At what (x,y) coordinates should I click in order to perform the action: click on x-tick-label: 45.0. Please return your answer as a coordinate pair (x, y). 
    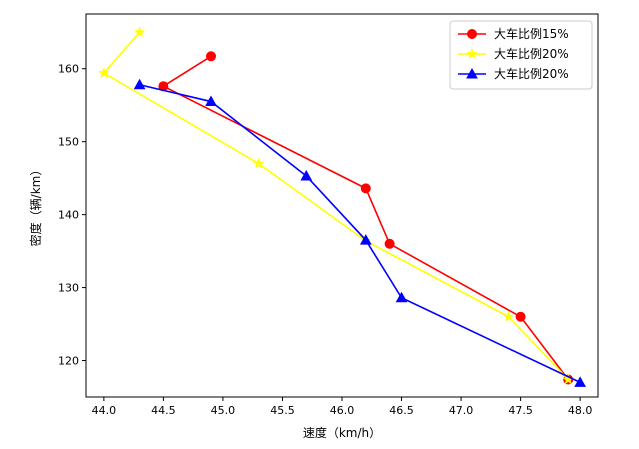
    Looking at the image, I should click on (223, 410).